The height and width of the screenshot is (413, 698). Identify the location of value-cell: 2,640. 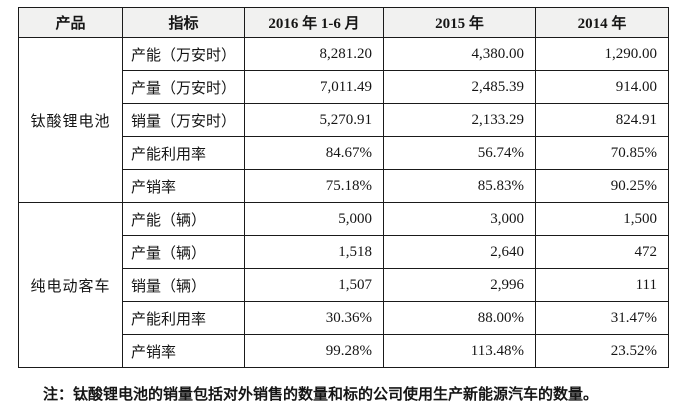
(459, 252).